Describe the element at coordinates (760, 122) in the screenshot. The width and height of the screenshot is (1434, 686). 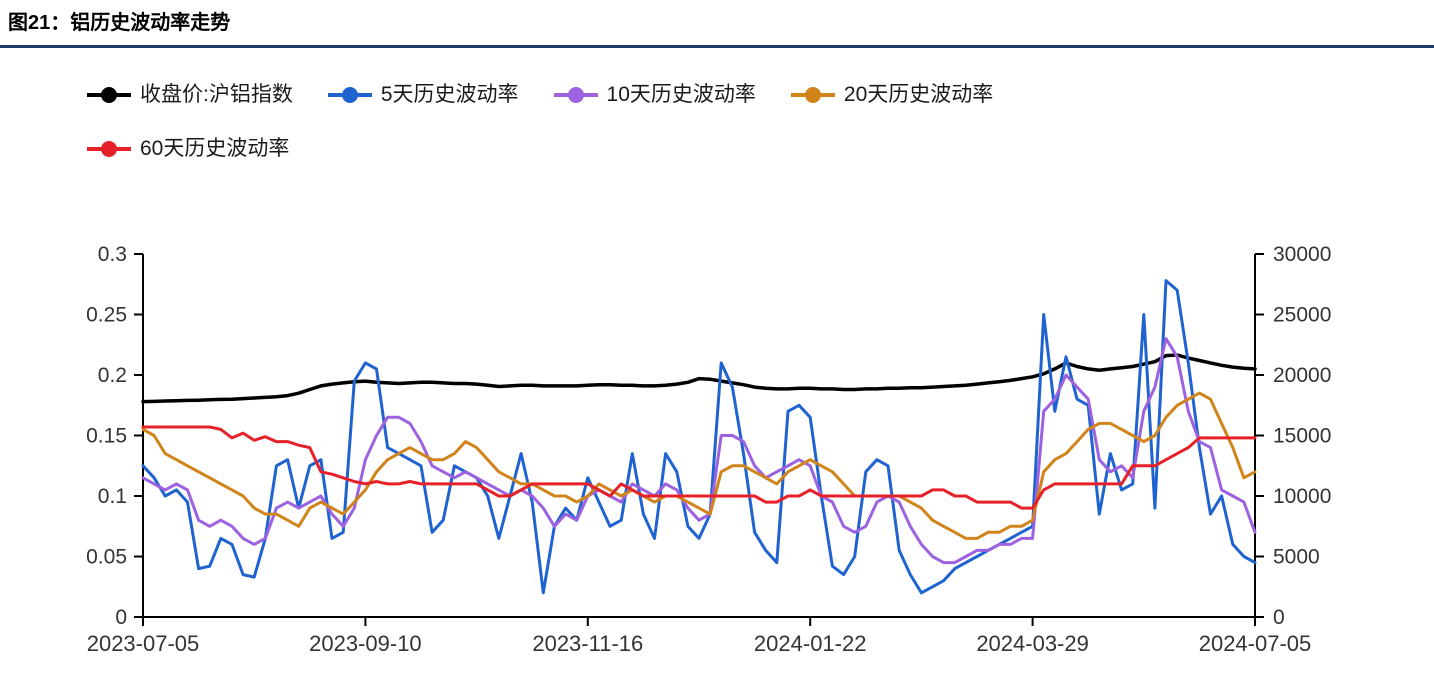
I see `chart-legend: 收盘价:沪铝指数 5天历史波动率 10天历史波动率 20天历史波动率` at that location.